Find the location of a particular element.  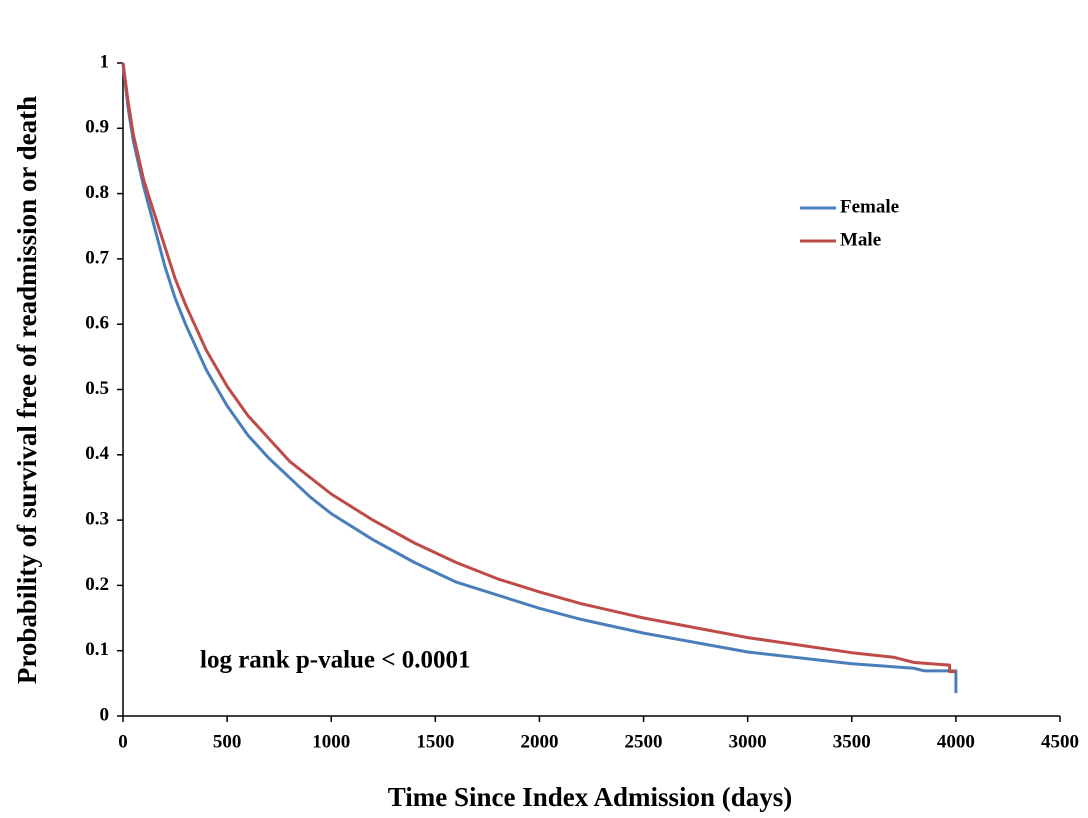

y-tick-label: 0.8 is located at coordinates (97, 192).